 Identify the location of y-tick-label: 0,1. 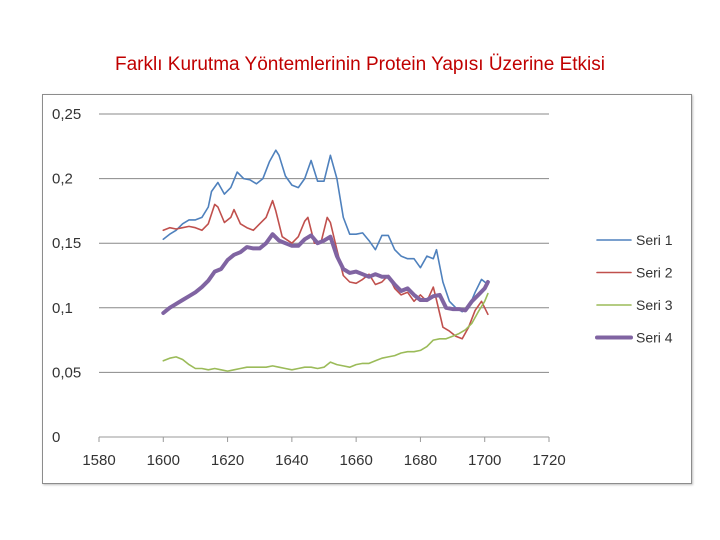
(62, 308).